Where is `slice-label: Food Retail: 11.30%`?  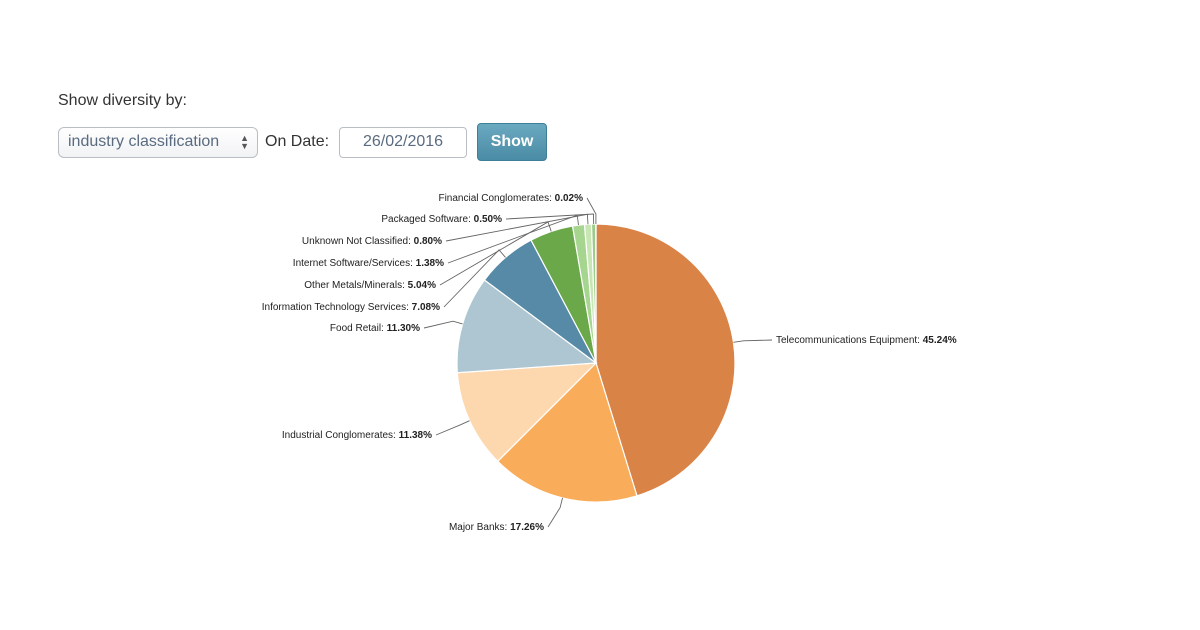 slice-label: Food Retail: 11.30% is located at coordinates (375, 328).